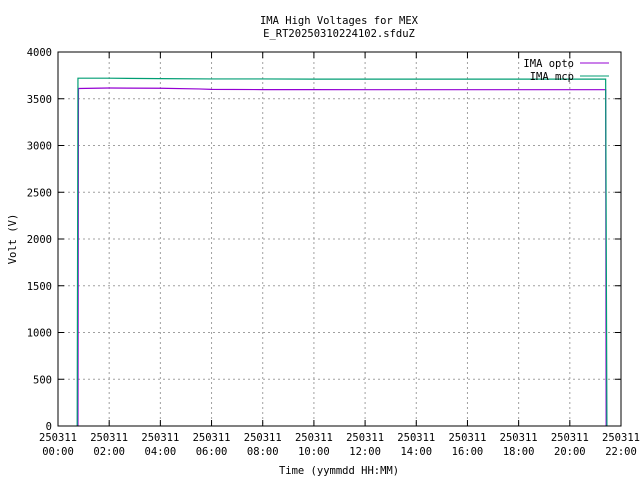 The image size is (640, 480). What do you see at coordinates (42, 380) in the screenshot?
I see `y-tick-label: 500` at bounding box center [42, 380].